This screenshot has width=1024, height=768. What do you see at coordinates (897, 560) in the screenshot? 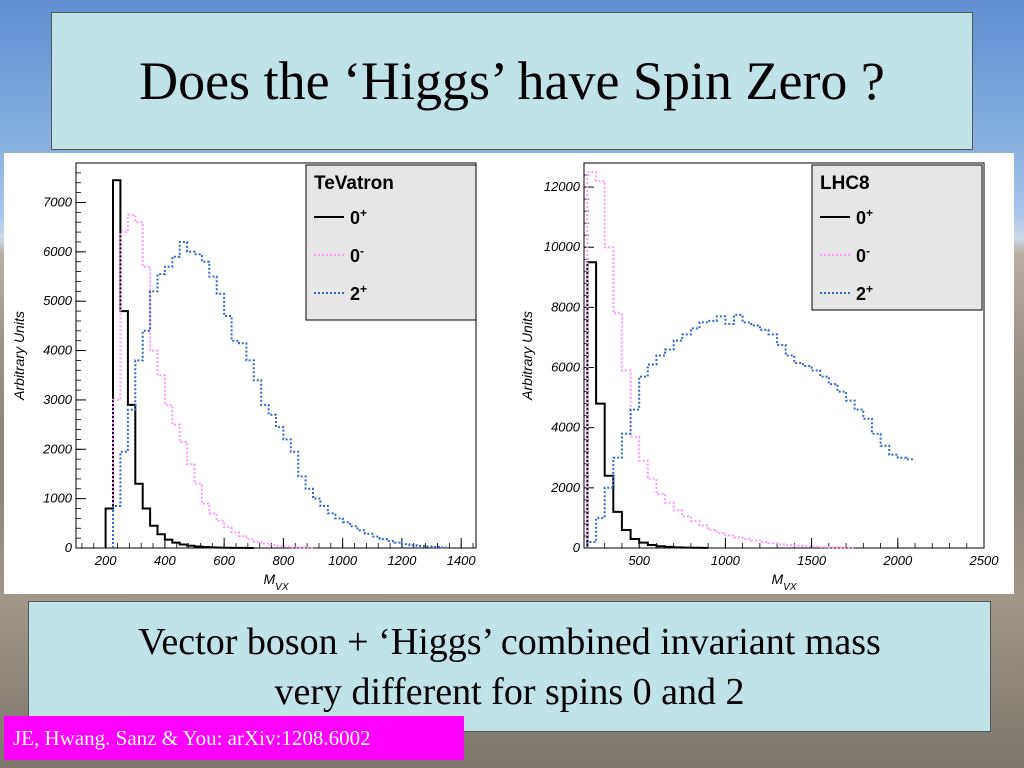
I see `x-tick-label: 2000` at bounding box center [897, 560].